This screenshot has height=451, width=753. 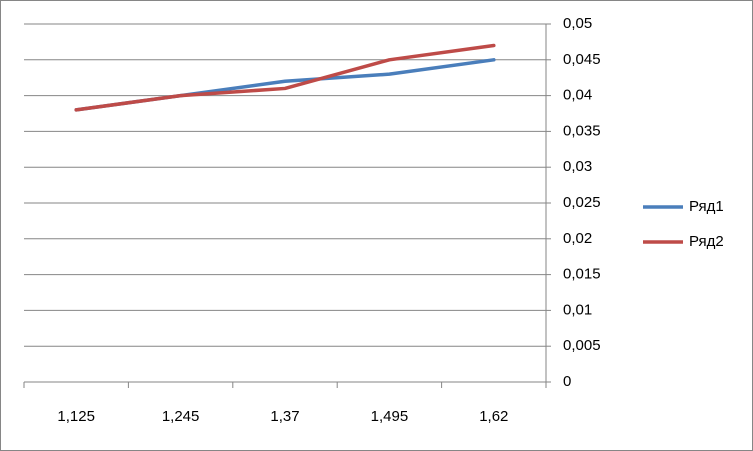 What do you see at coordinates (284, 416) in the screenshot?
I see `x-tick-label: 1,37` at bounding box center [284, 416].